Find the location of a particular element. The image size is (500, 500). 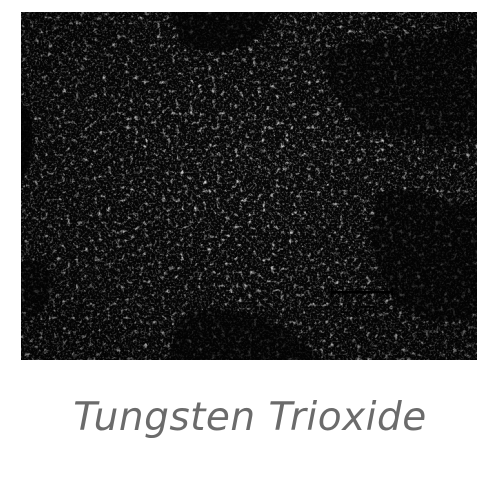

scale-bar is located at coordinates (362, 292).